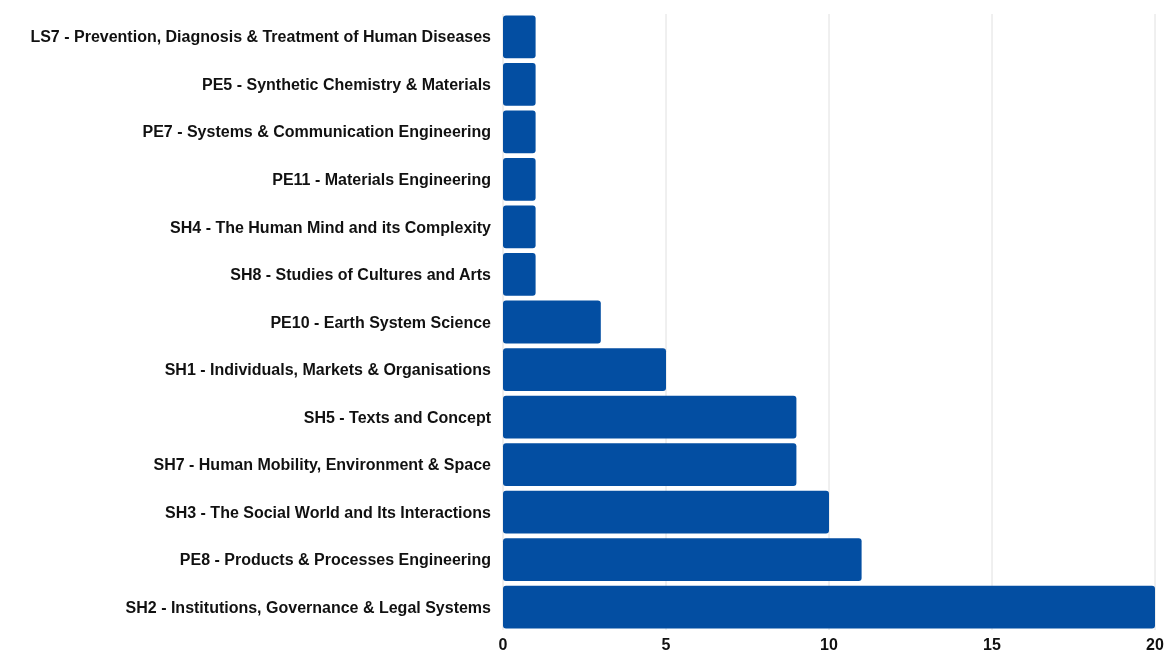 The image size is (1165, 650). What do you see at coordinates (308, 607) in the screenshot?
I see `y-tick-label: SH2 - Institutions, Governance & Legal Systems` at bounding box center [308, 607].